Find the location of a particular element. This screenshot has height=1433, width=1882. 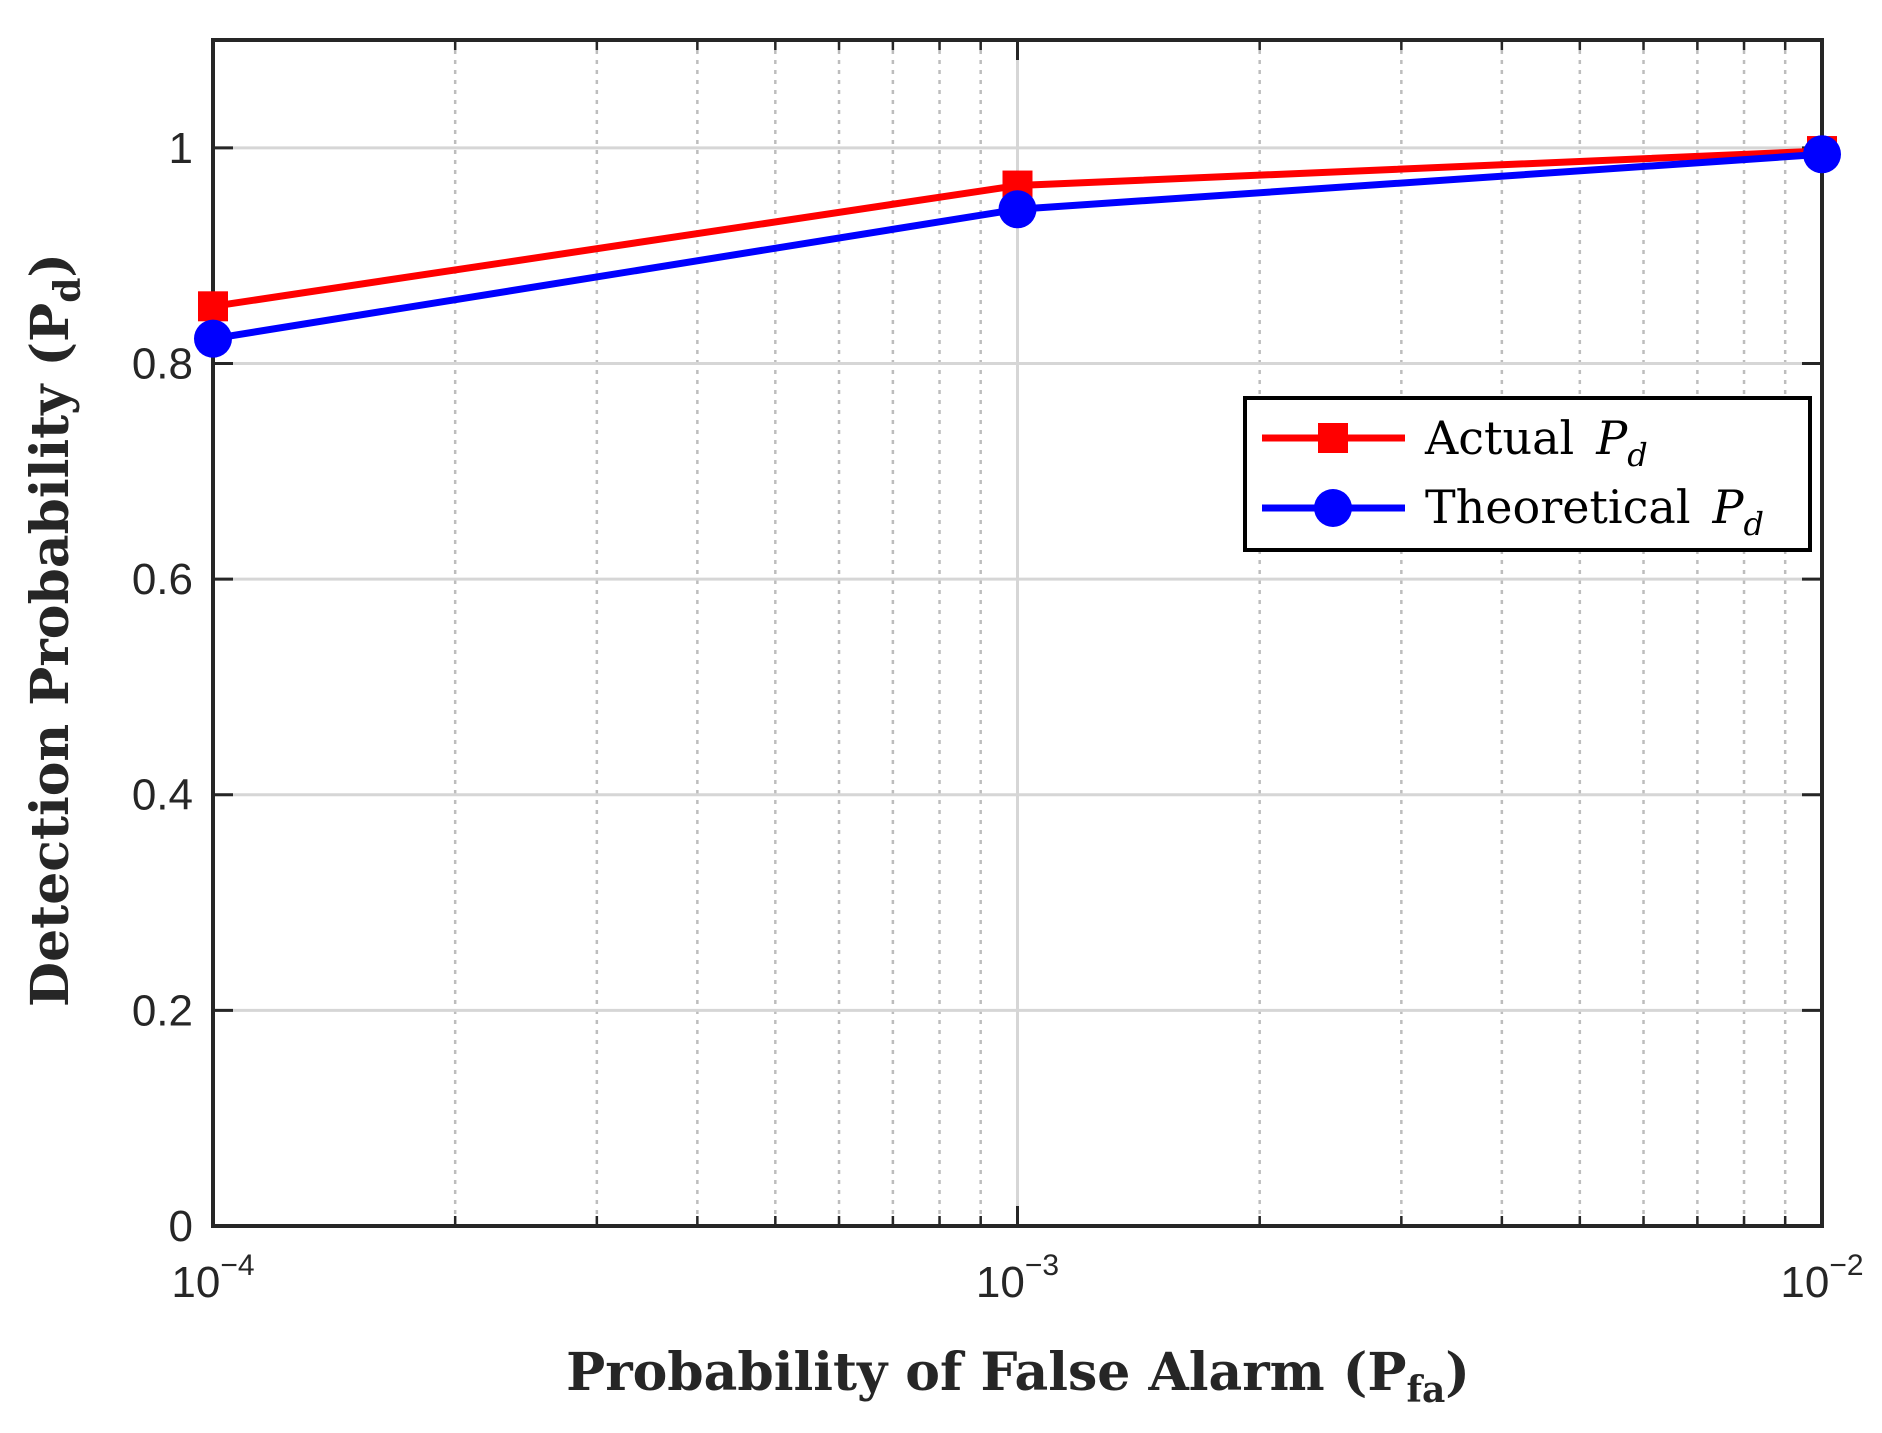

x-axis-title: Probability of False Alarm (Pfa) is located at coordinates (1018, 1376).